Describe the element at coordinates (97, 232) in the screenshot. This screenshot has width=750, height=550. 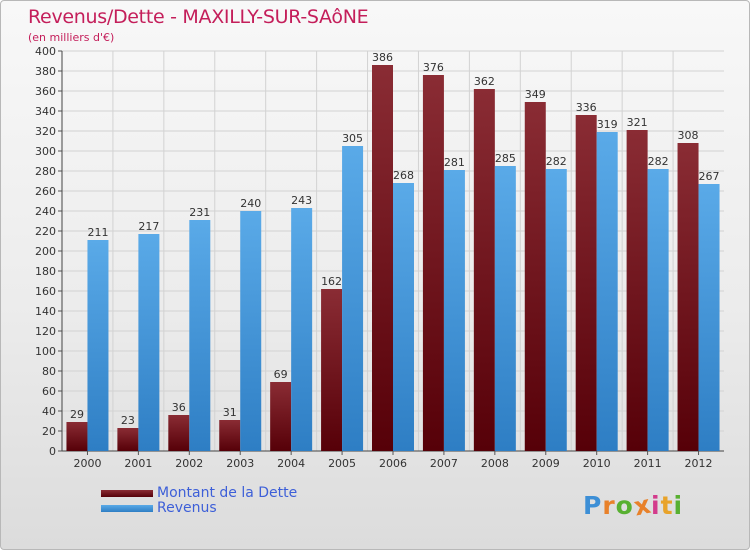
I see `data-label-revenus: 211` at that location.